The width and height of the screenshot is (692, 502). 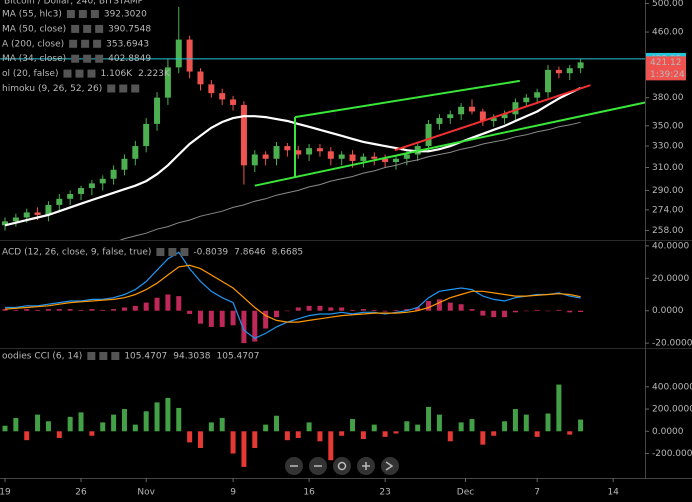 What do you see at coordinates (666, 68) in the screenshot?
I see `close-label-box` at bounding box center [666, 68].